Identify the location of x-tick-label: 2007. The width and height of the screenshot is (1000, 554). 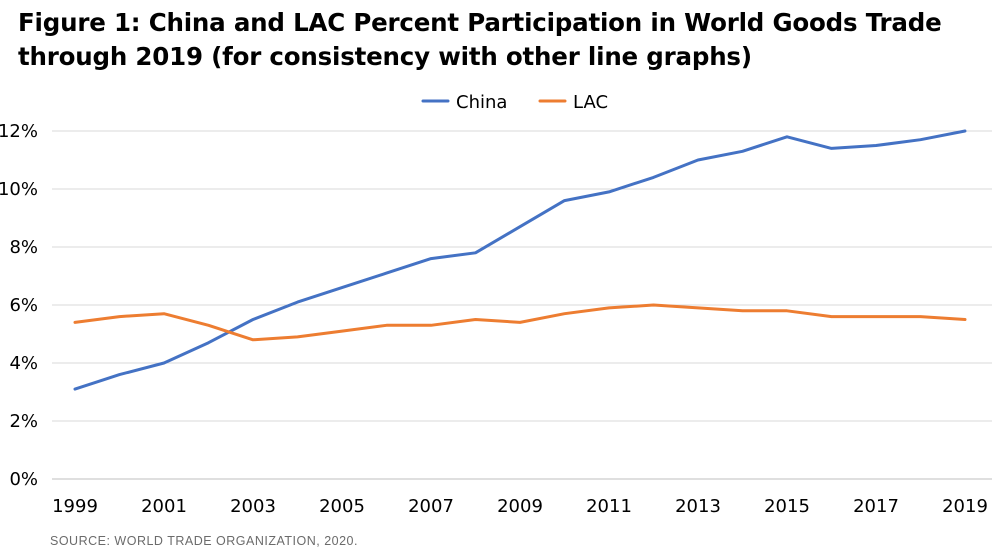
(431, 506).